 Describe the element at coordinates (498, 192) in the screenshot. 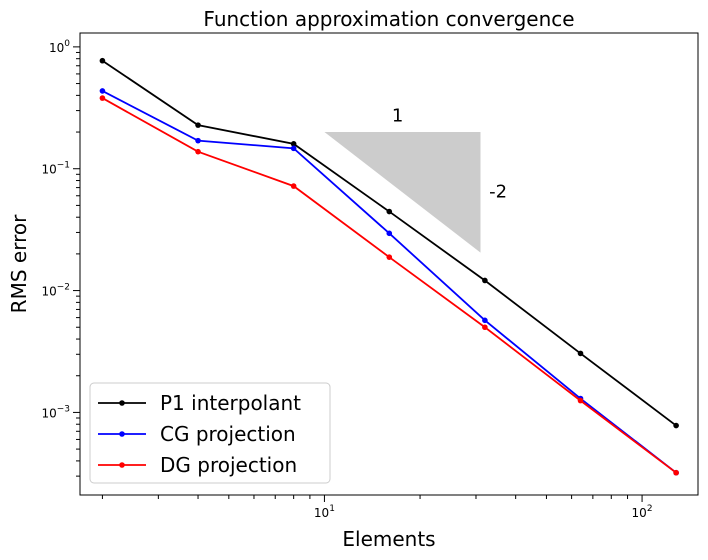

I see `slope-rise-label: -2` at that location.